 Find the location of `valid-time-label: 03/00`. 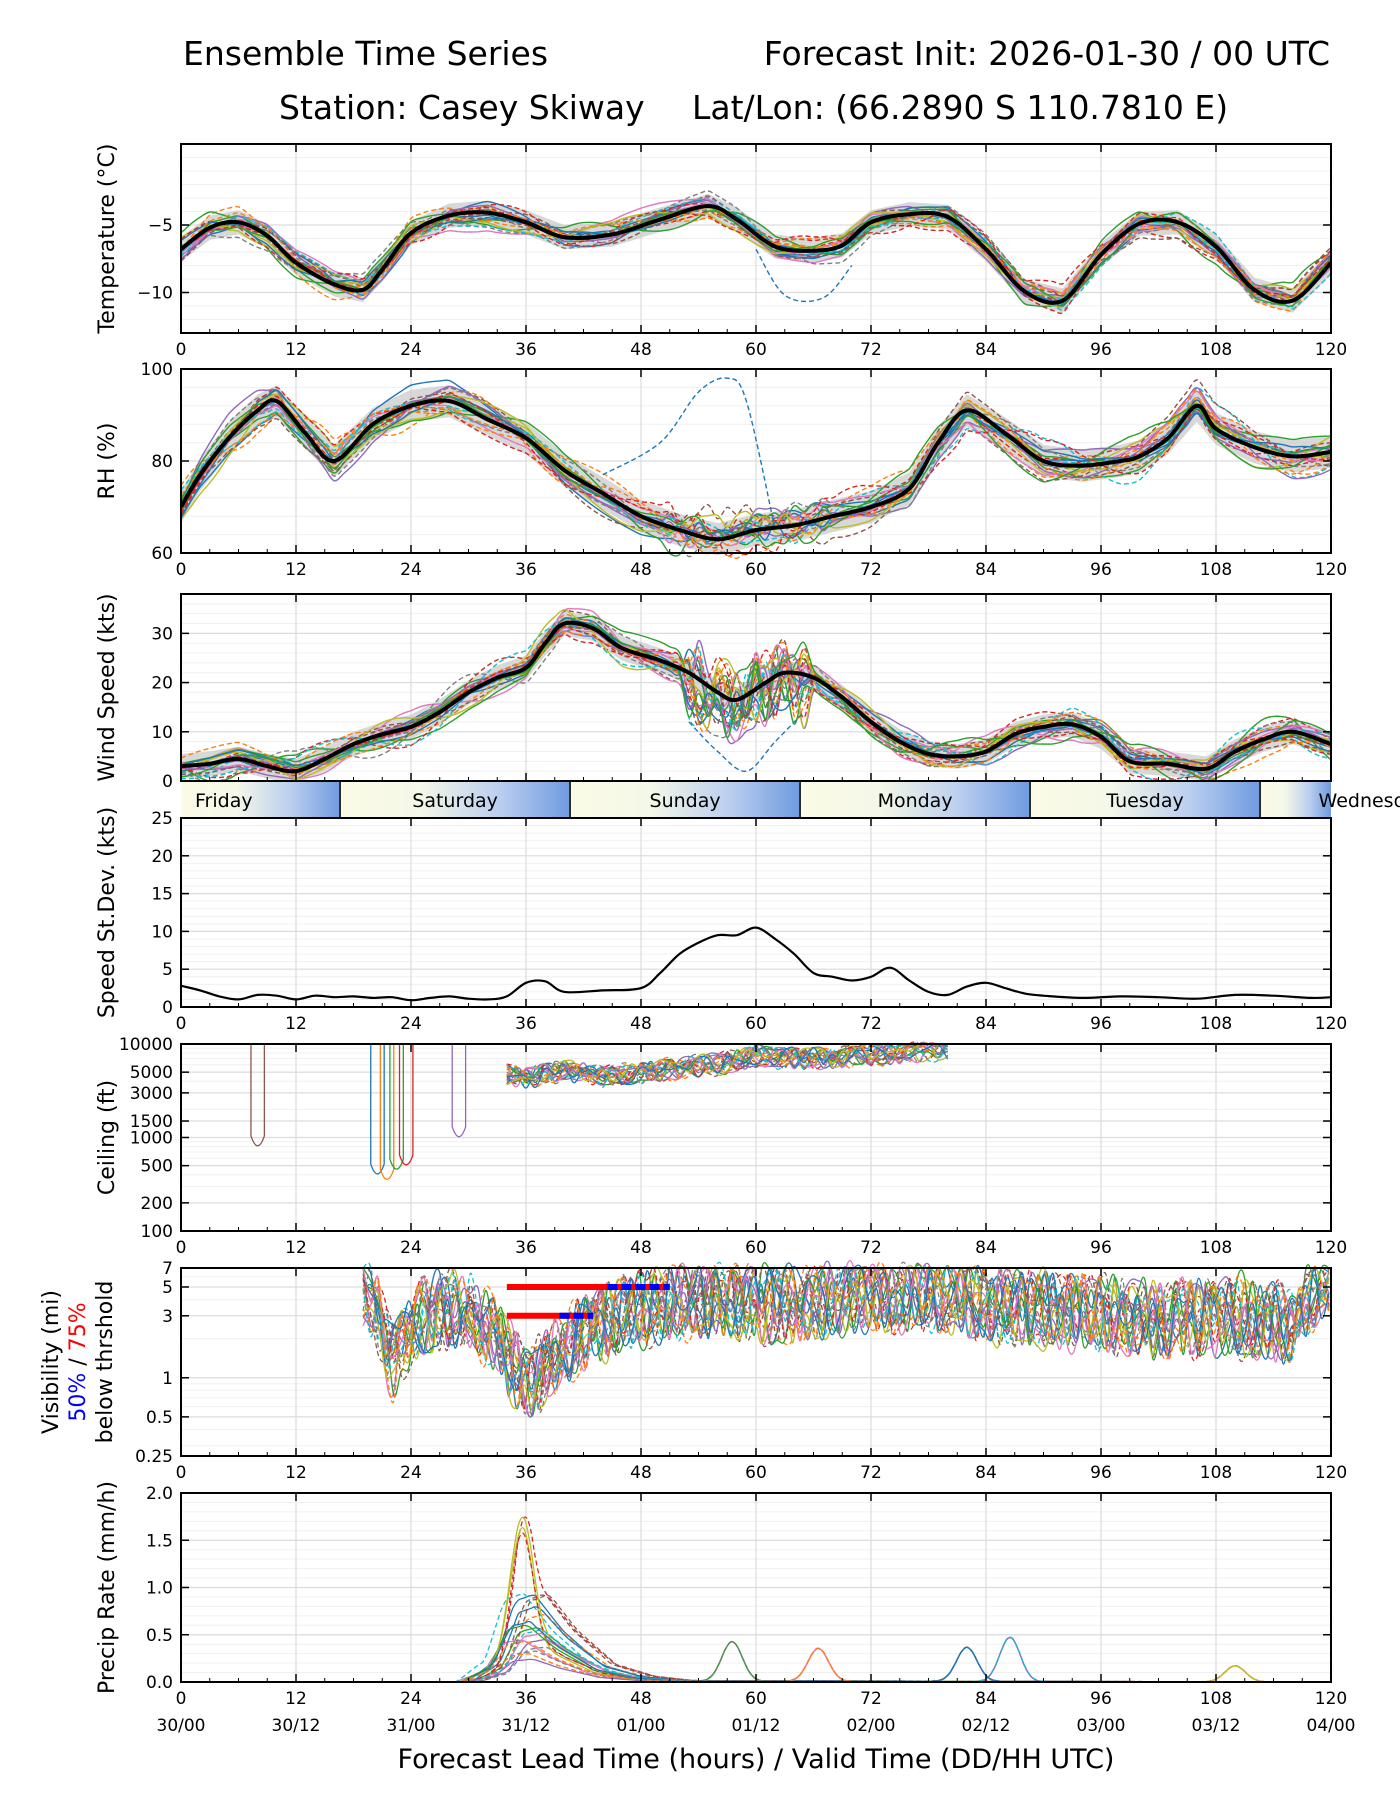

valid-time-label: 03/00 is located at coordinates (1101, 1726).